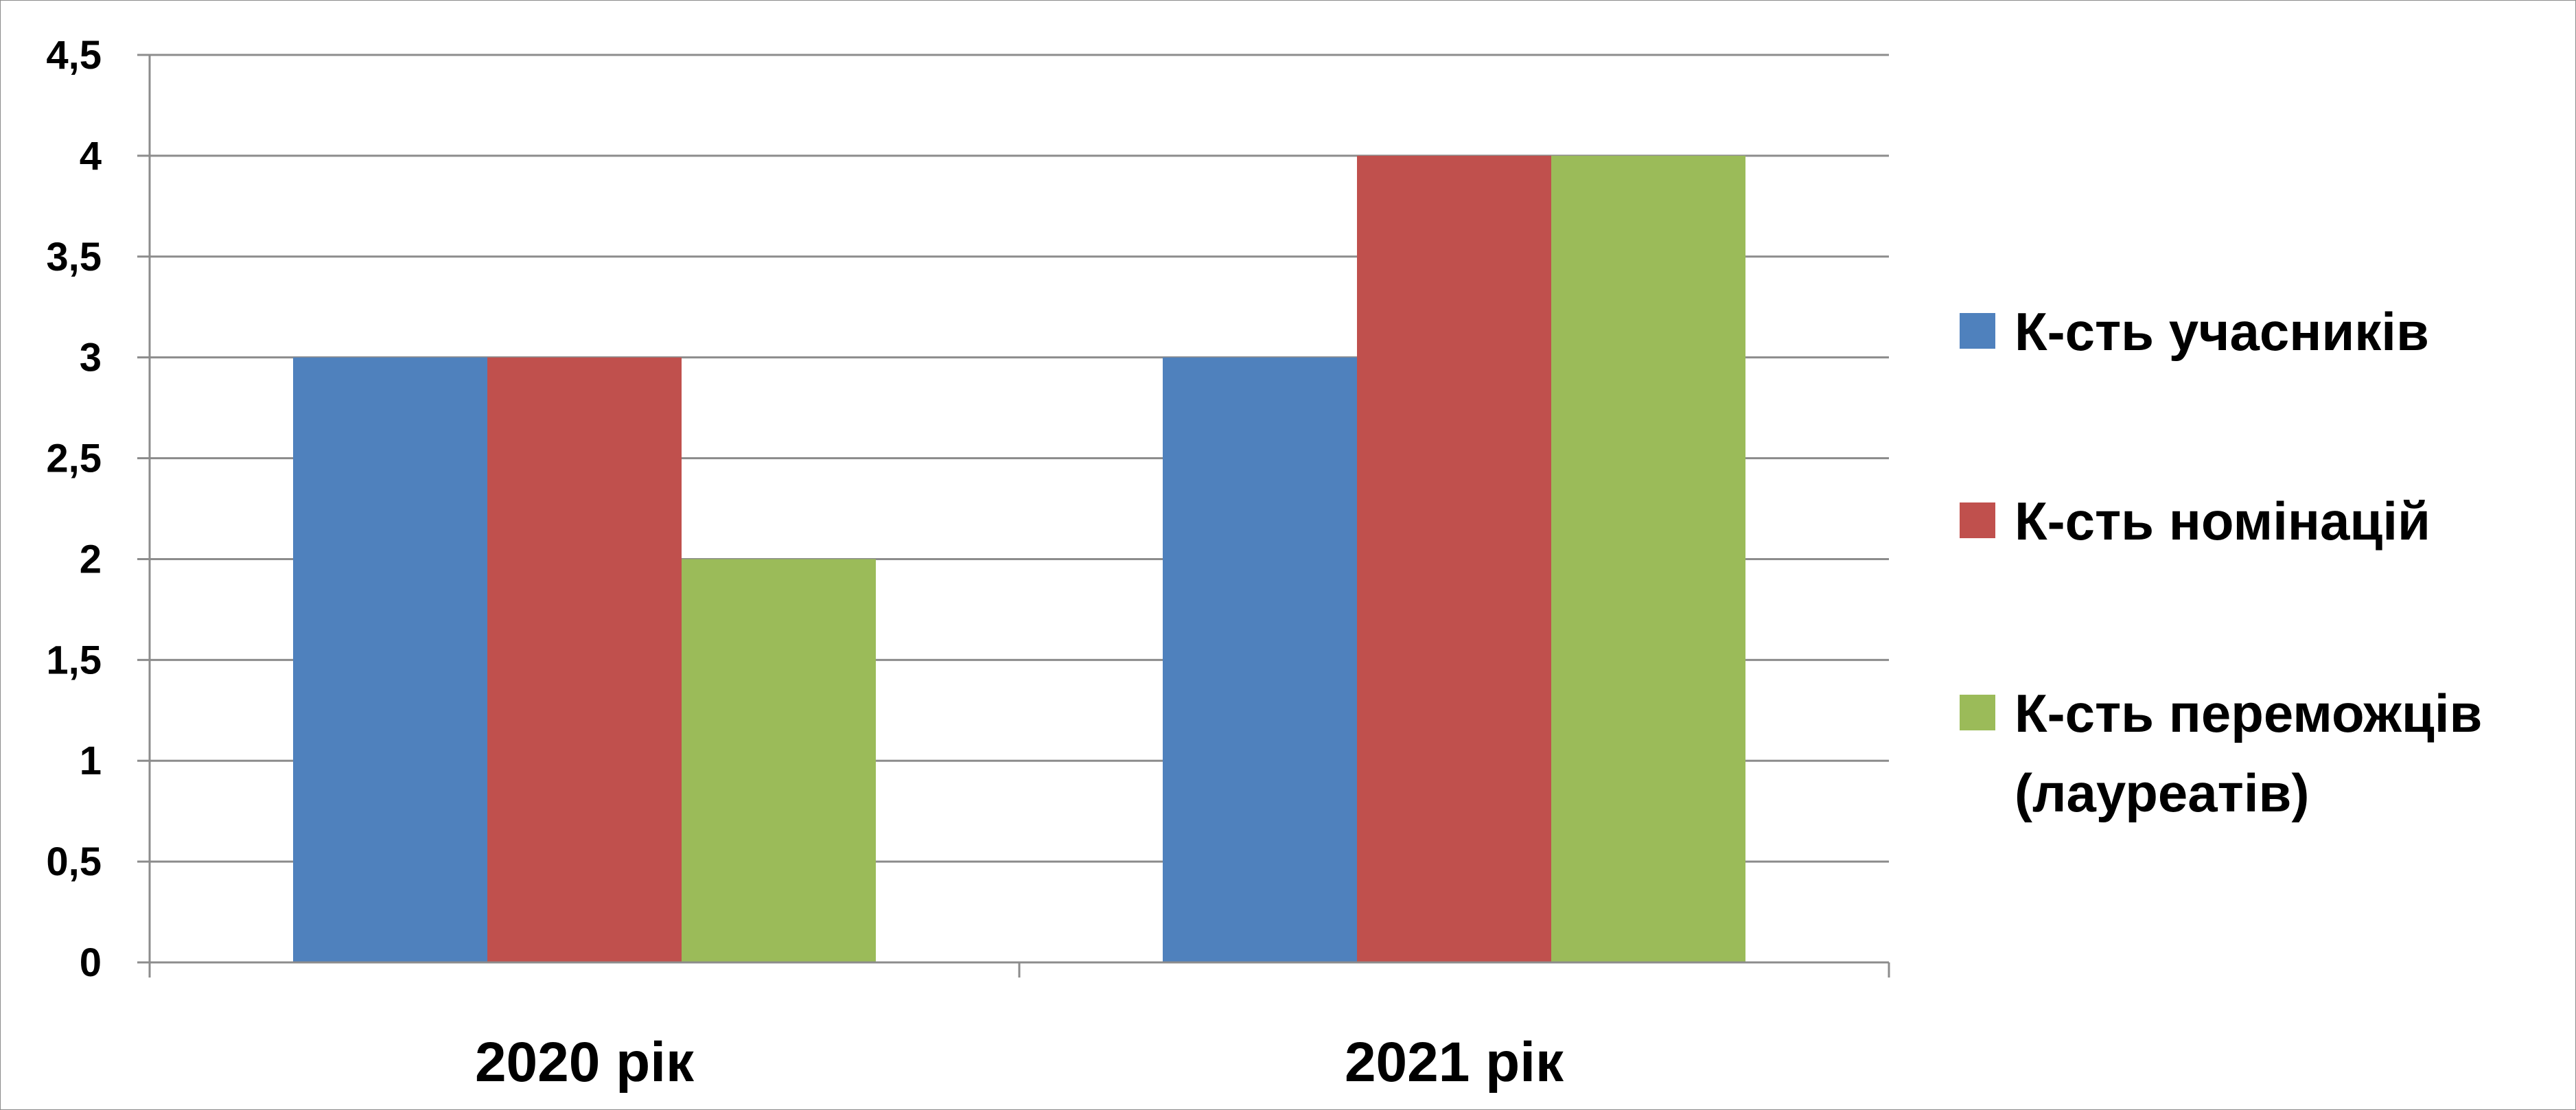 Image resolution: width=2576 pixels, height=1110 pixels. Describe the element at coordinates (2162, 793) in the screenshot. I see `legend-label: (лауреатів)` at that location.